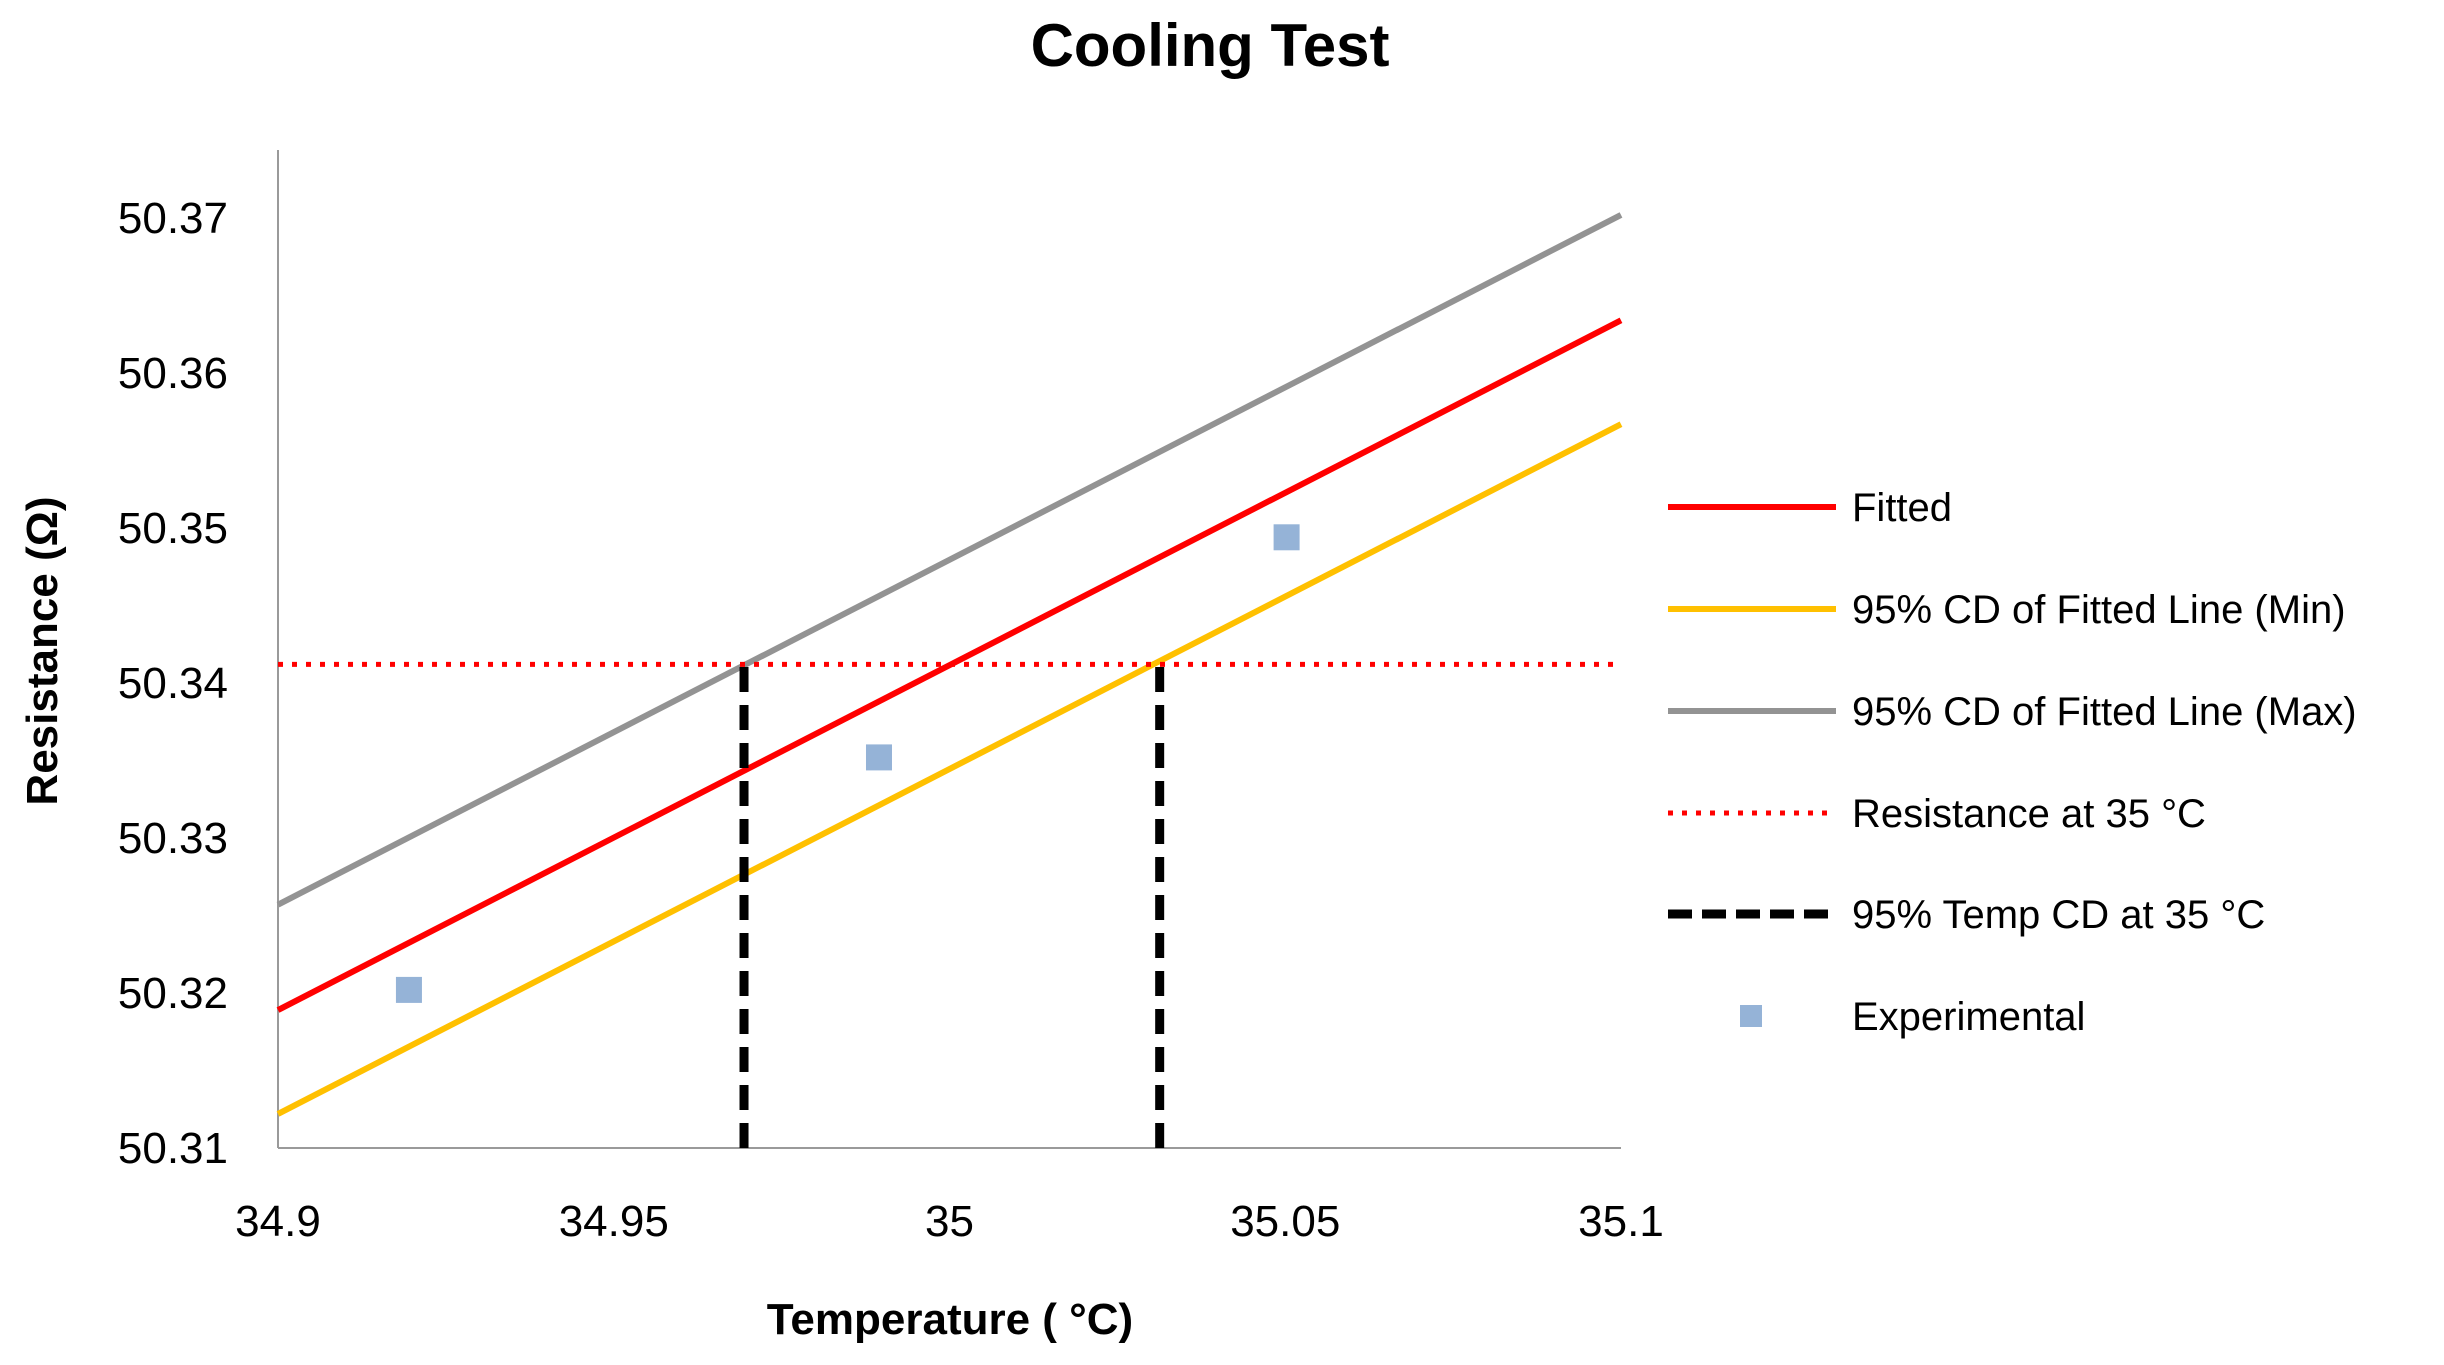 The height and width of the screenshot is (1365, 2444). What do you see at coordinates (1968, 1017) in the screenshot?
I see `legend-label-experimental: Experimental` at bounding box center [1968, 1017].